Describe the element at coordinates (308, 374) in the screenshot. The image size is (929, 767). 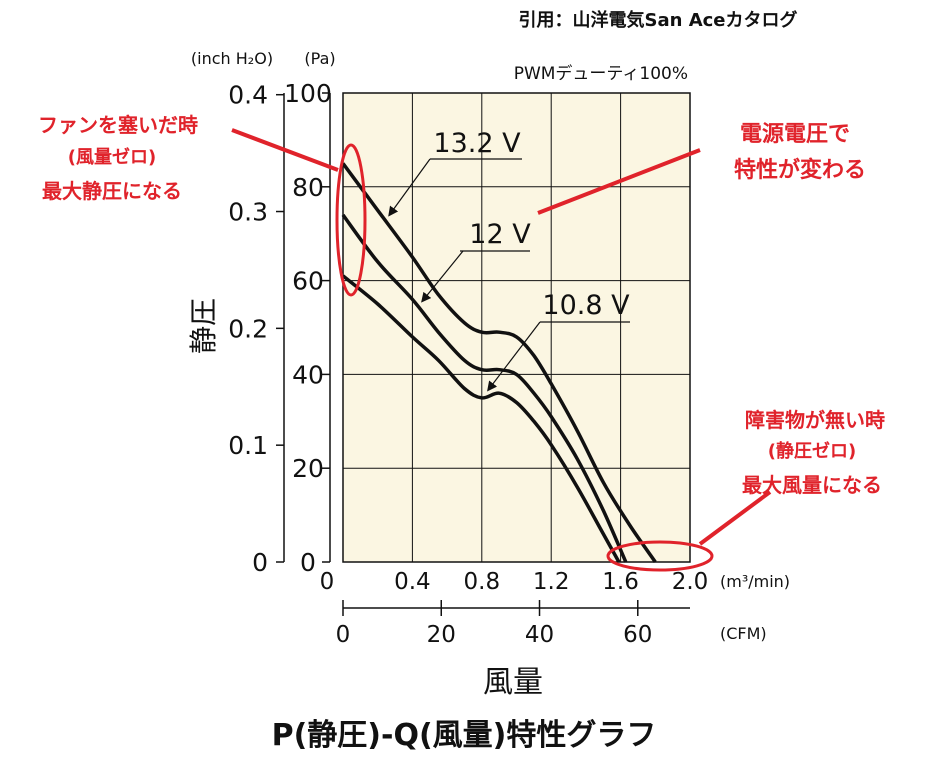
I see `y-tick-label-2: 40` at that location.